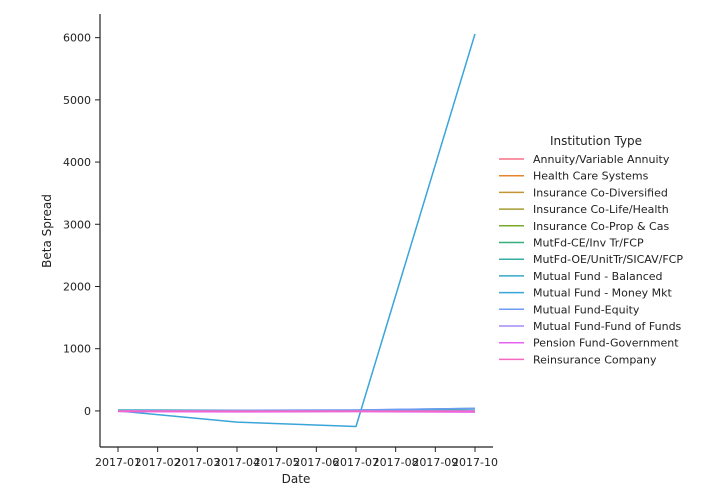 This screenshot has width=703, height=500. I want to click on x-tick-label: 2017-05, so click(277, 462).